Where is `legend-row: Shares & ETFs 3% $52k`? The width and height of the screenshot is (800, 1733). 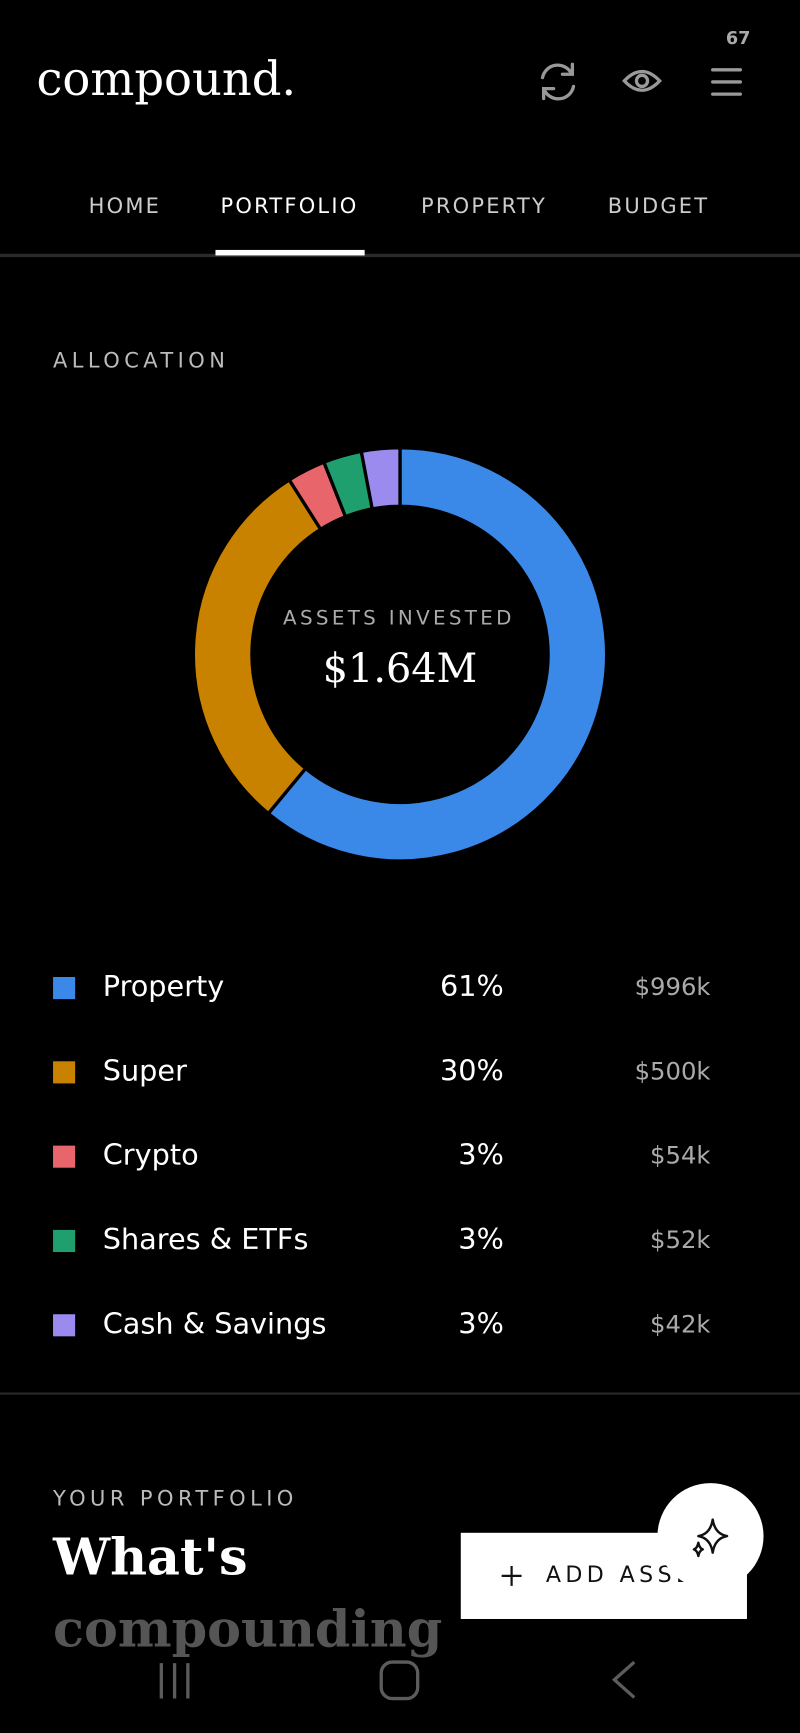
legend-row: Shares & ETFs 3% $52k is located at coordinates (381, 1239).